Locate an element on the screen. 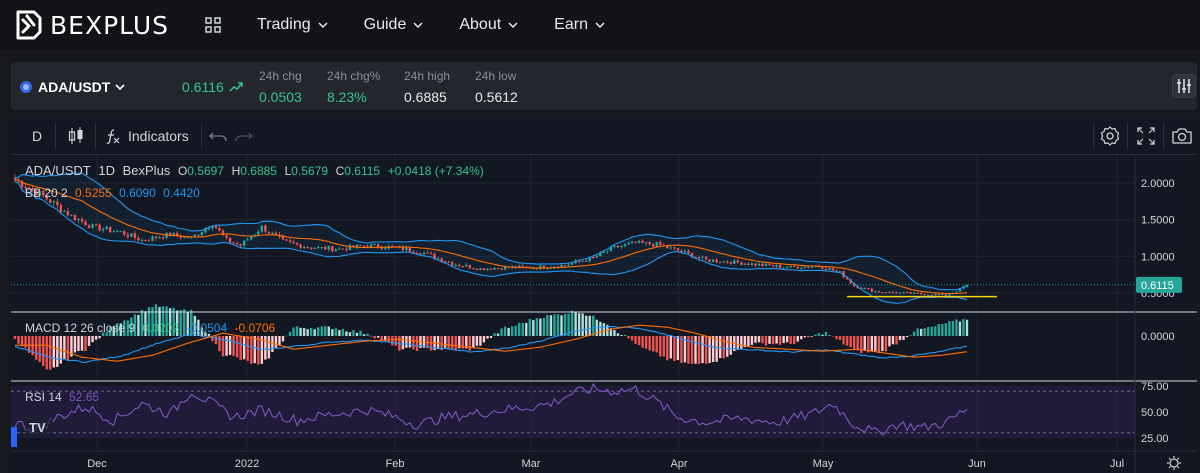 The height and width of the screenshot is (473, 1200). settings-gear-icon is located at coordinates (1110, 136).